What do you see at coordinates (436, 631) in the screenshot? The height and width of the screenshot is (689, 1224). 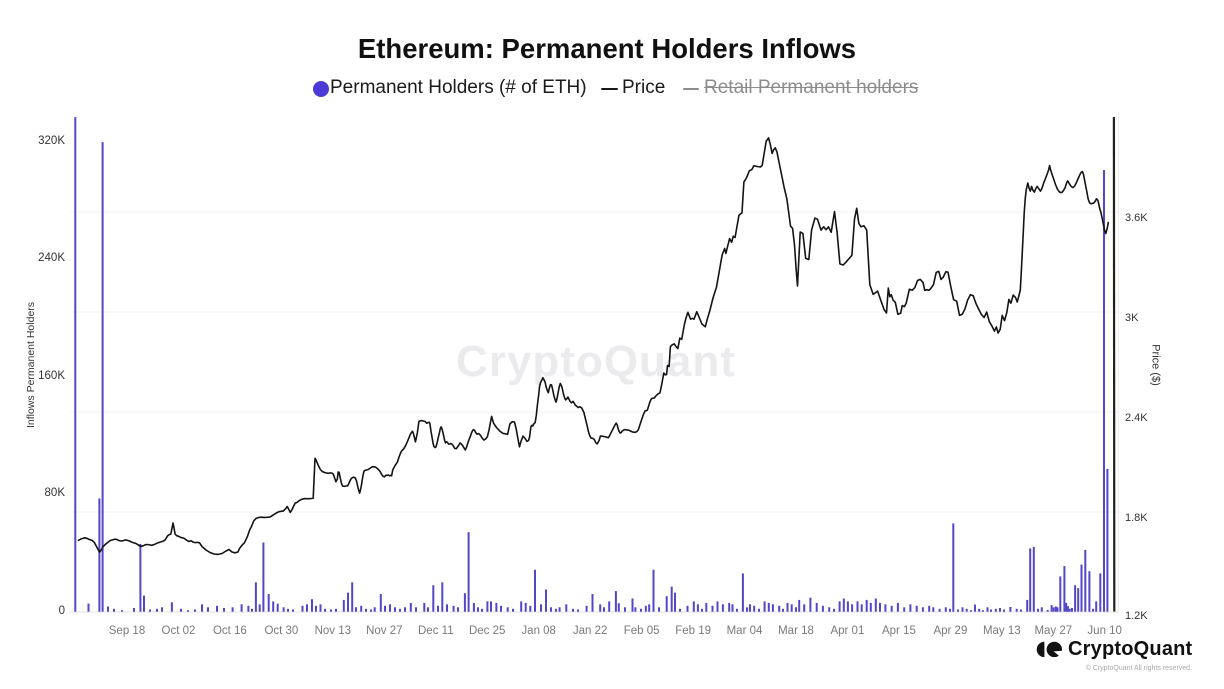 I see `svg-text: Dec 11` at bounding box center [436, 631].